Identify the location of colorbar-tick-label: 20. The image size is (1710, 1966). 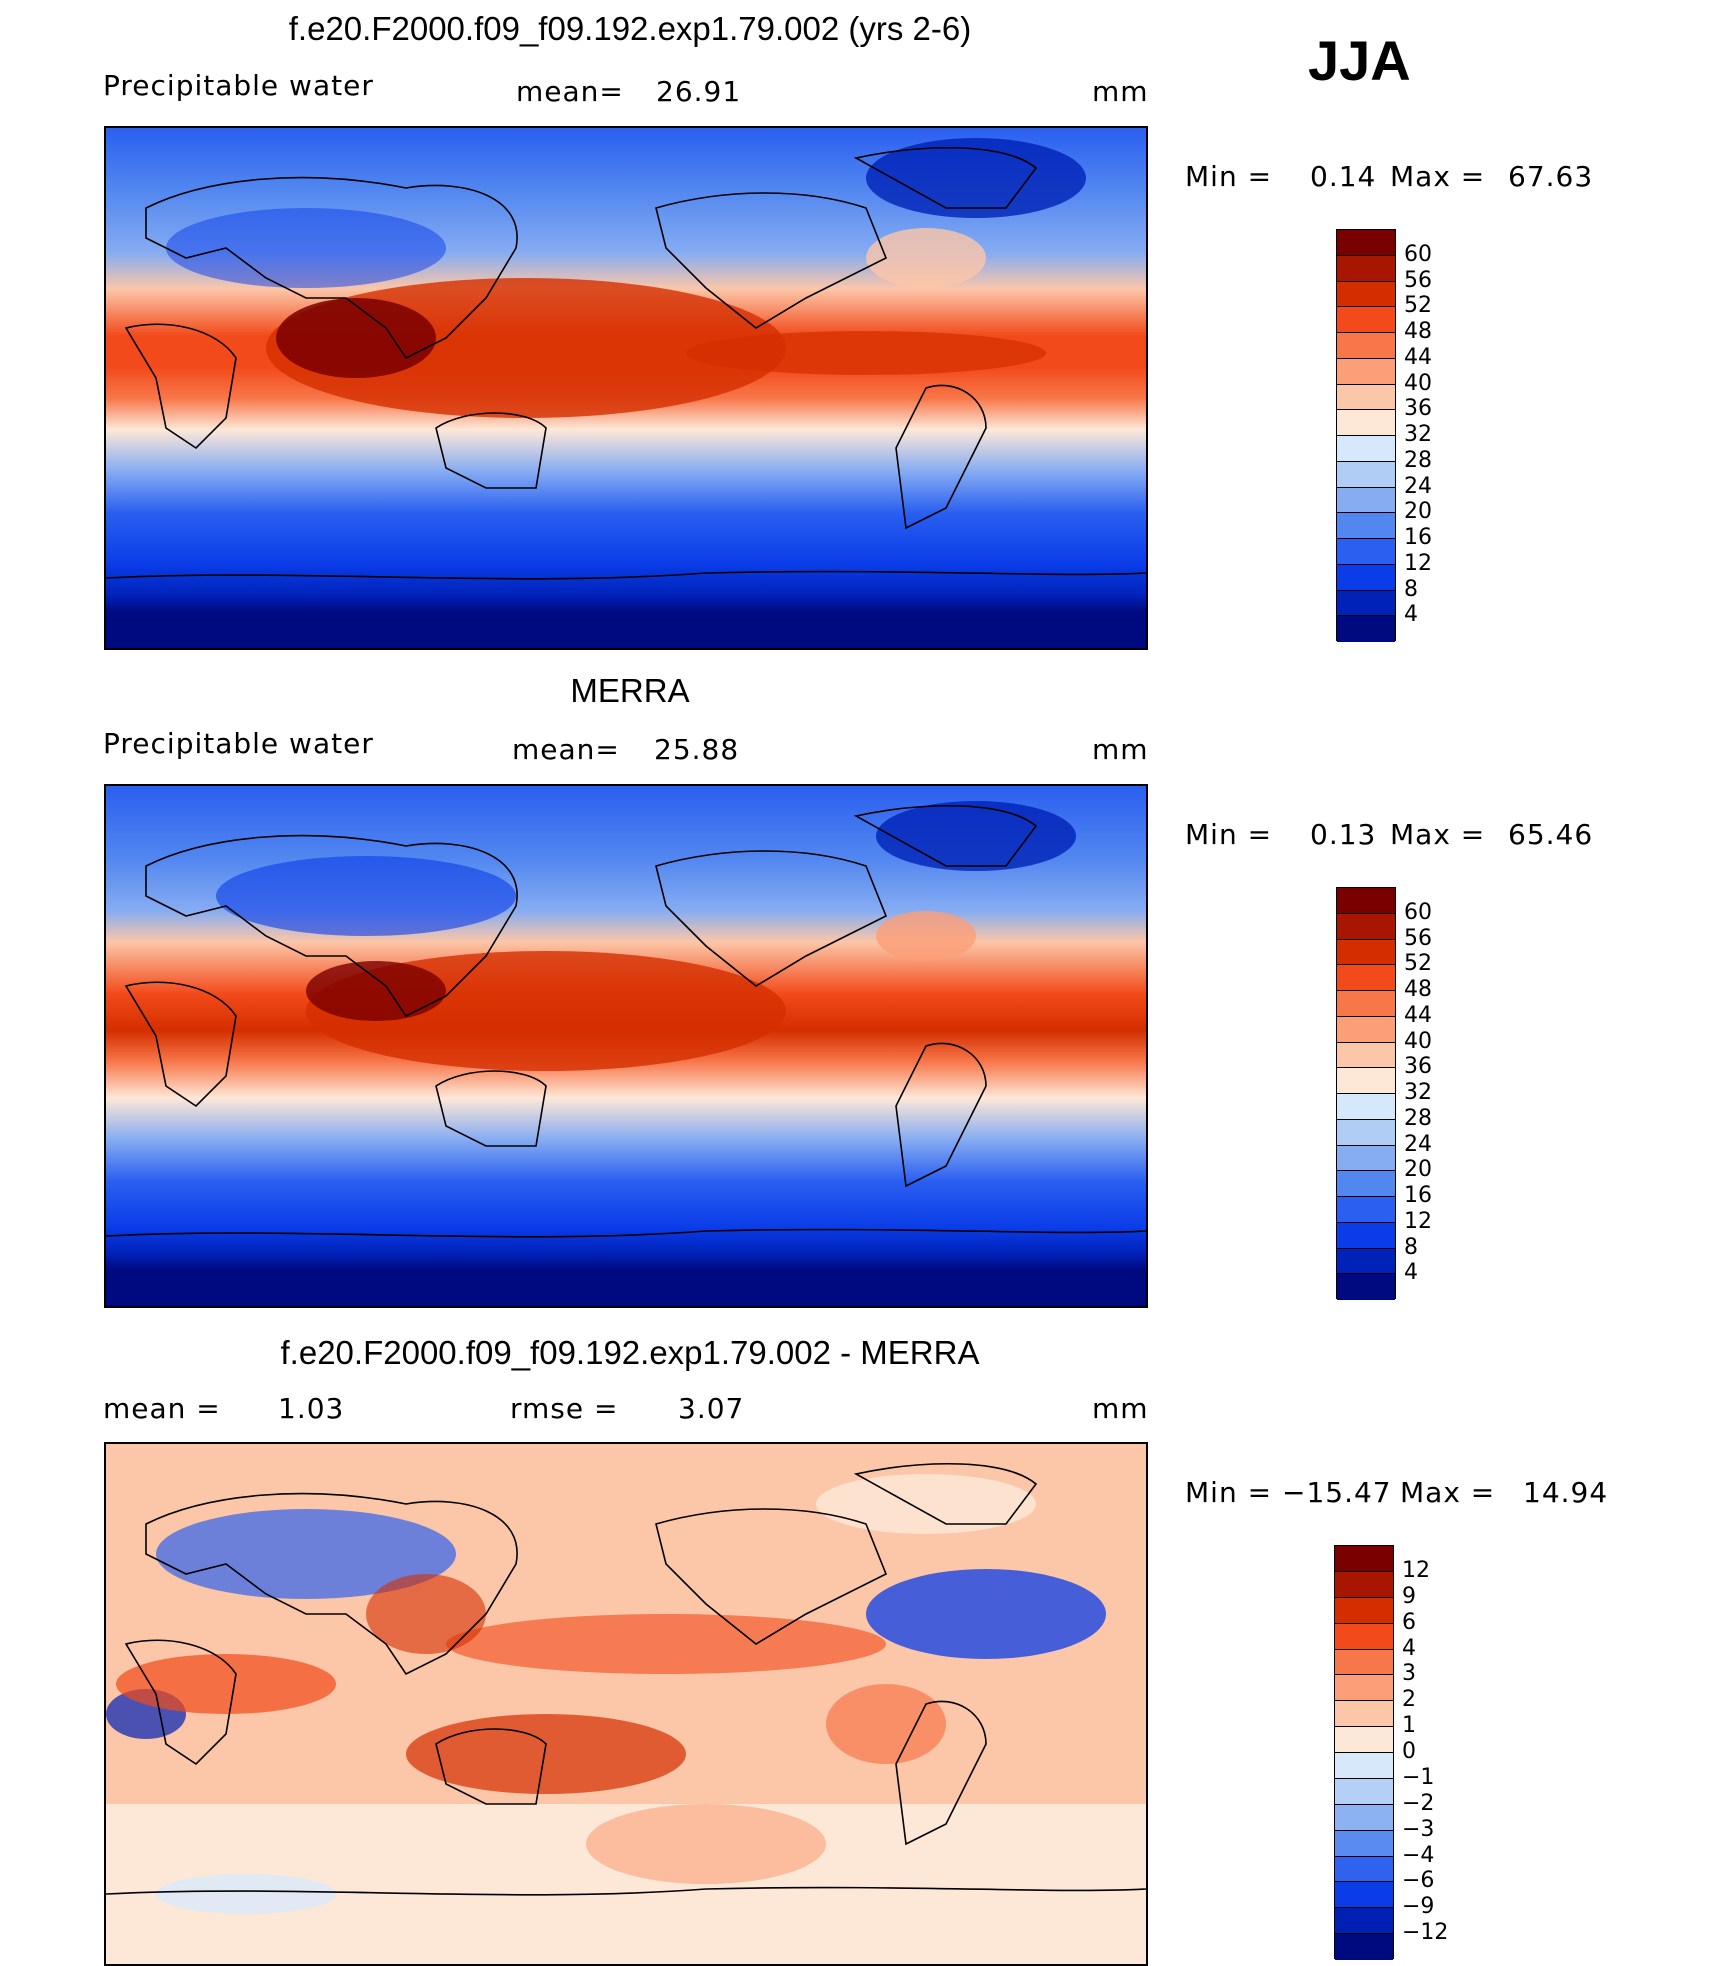
(1418, 1170).